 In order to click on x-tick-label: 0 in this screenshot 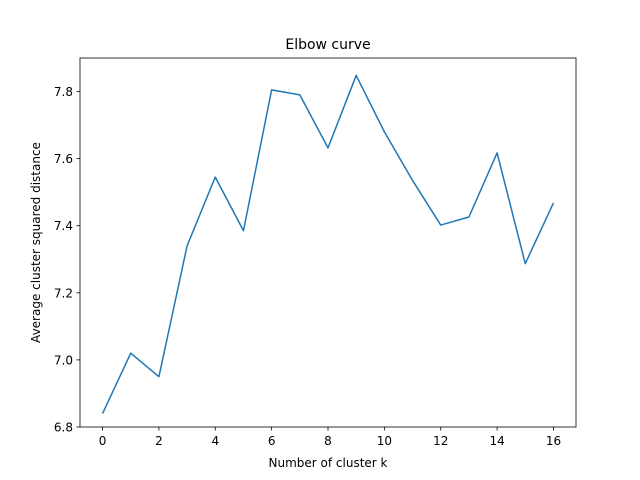, I will do `click(103, 441)`.